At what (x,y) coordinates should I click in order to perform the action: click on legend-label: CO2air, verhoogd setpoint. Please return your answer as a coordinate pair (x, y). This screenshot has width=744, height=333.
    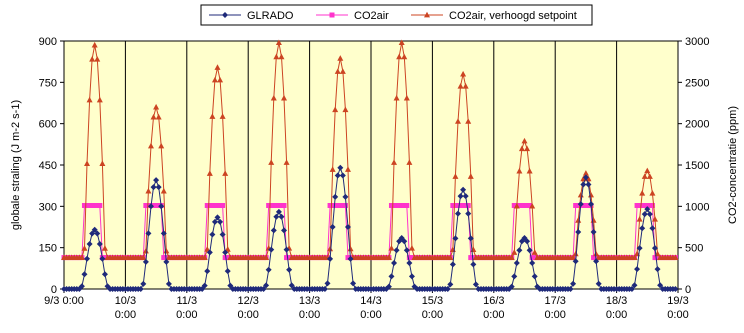
    Looking at the image, I should click on (513, 16).